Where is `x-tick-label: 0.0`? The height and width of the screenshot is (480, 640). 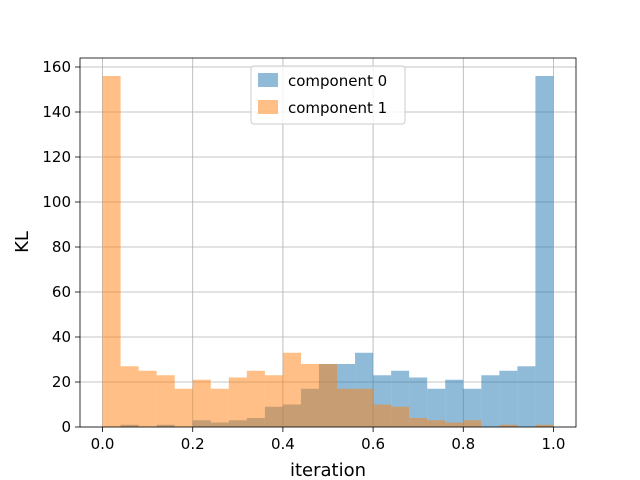
x-tick-label: 0.0 is located at coordinates (103, 444).